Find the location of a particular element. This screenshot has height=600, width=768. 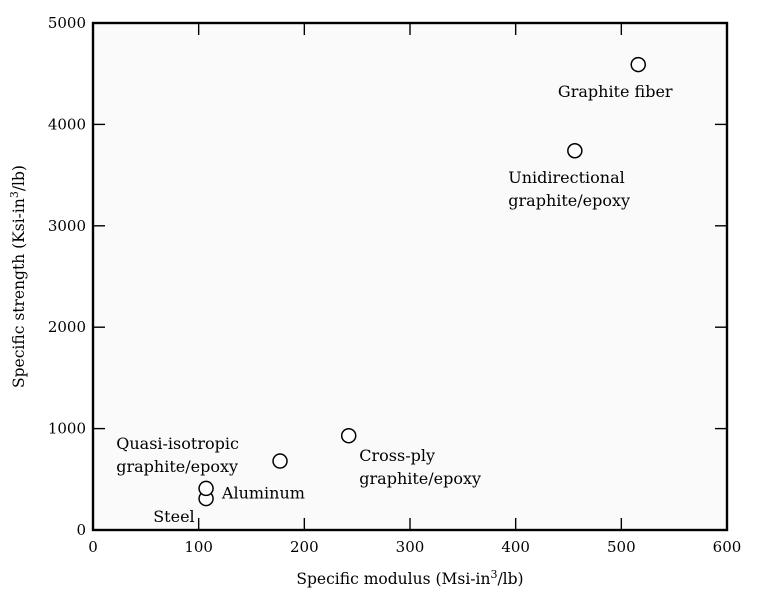

annotation-line: Graphite fiber is located at coordinates (615, 91).